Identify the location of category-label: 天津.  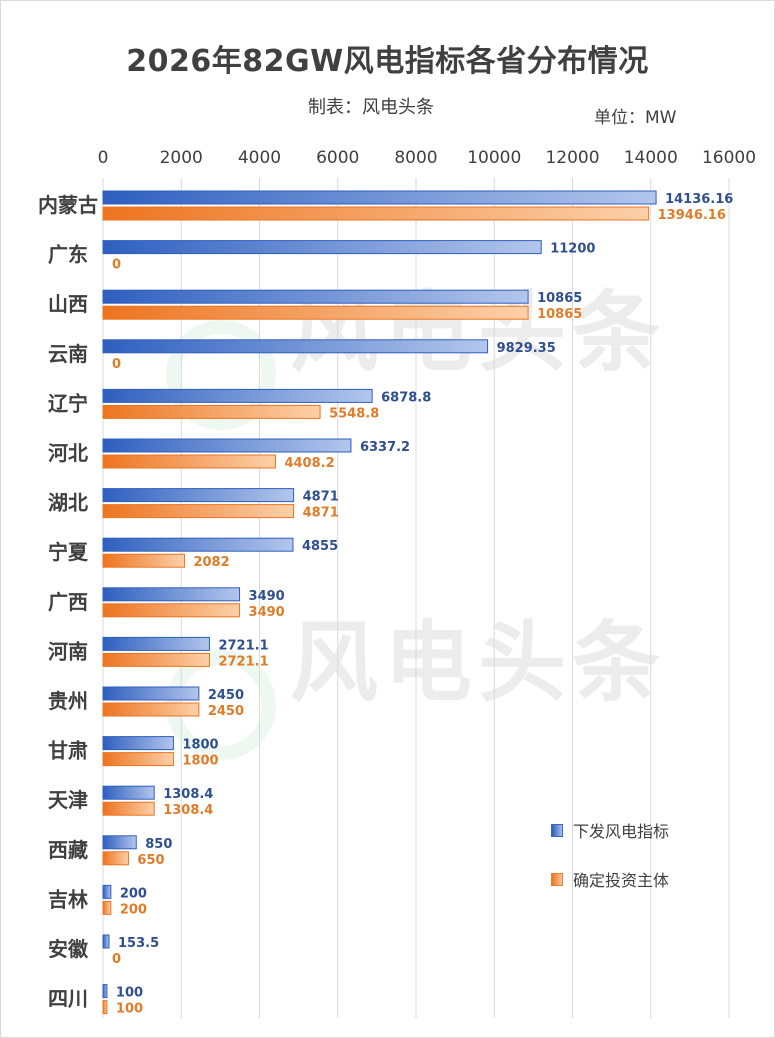
(68, 800).